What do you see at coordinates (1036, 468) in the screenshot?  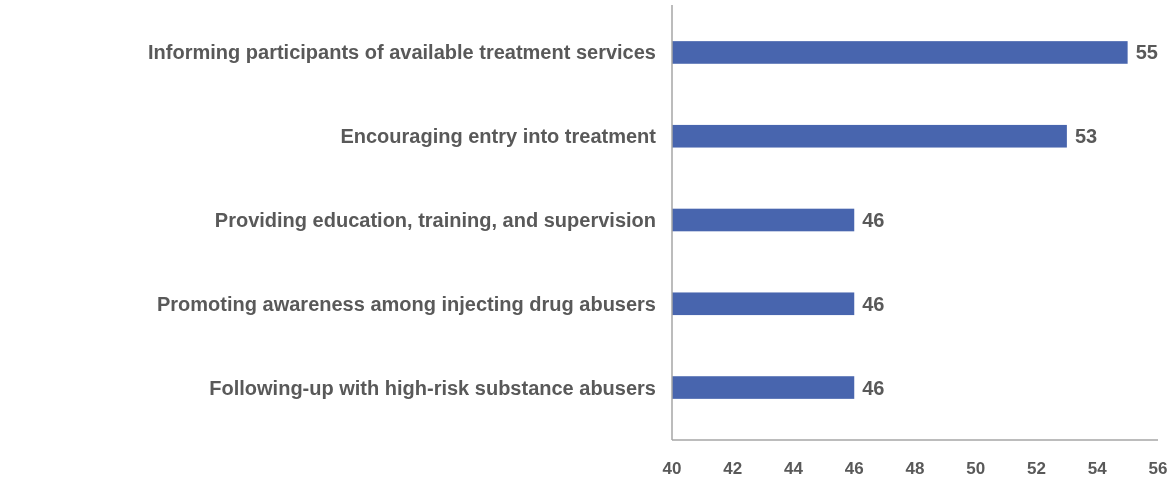 I see `x-tick-label: 52` at bounding box center [1036, 468].